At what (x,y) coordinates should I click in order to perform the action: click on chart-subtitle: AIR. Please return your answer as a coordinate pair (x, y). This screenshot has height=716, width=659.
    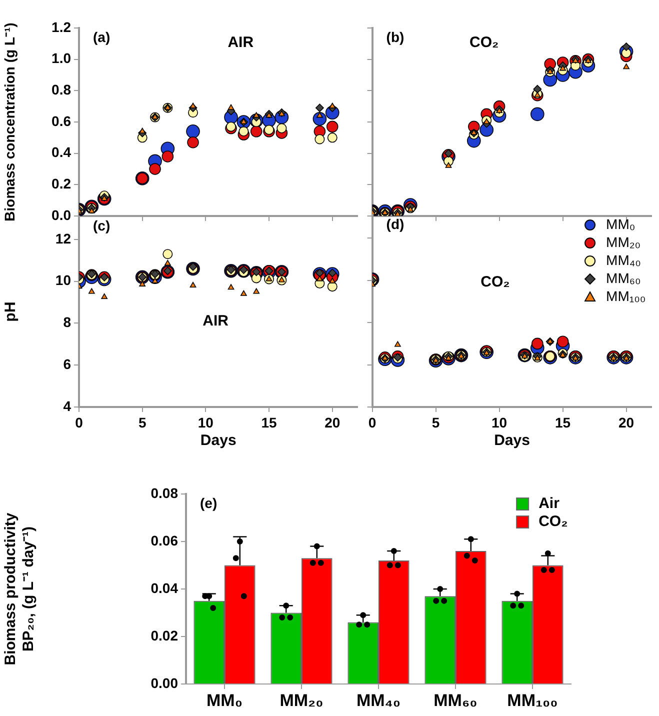
    Looking at the image, I should click on (241, 43).